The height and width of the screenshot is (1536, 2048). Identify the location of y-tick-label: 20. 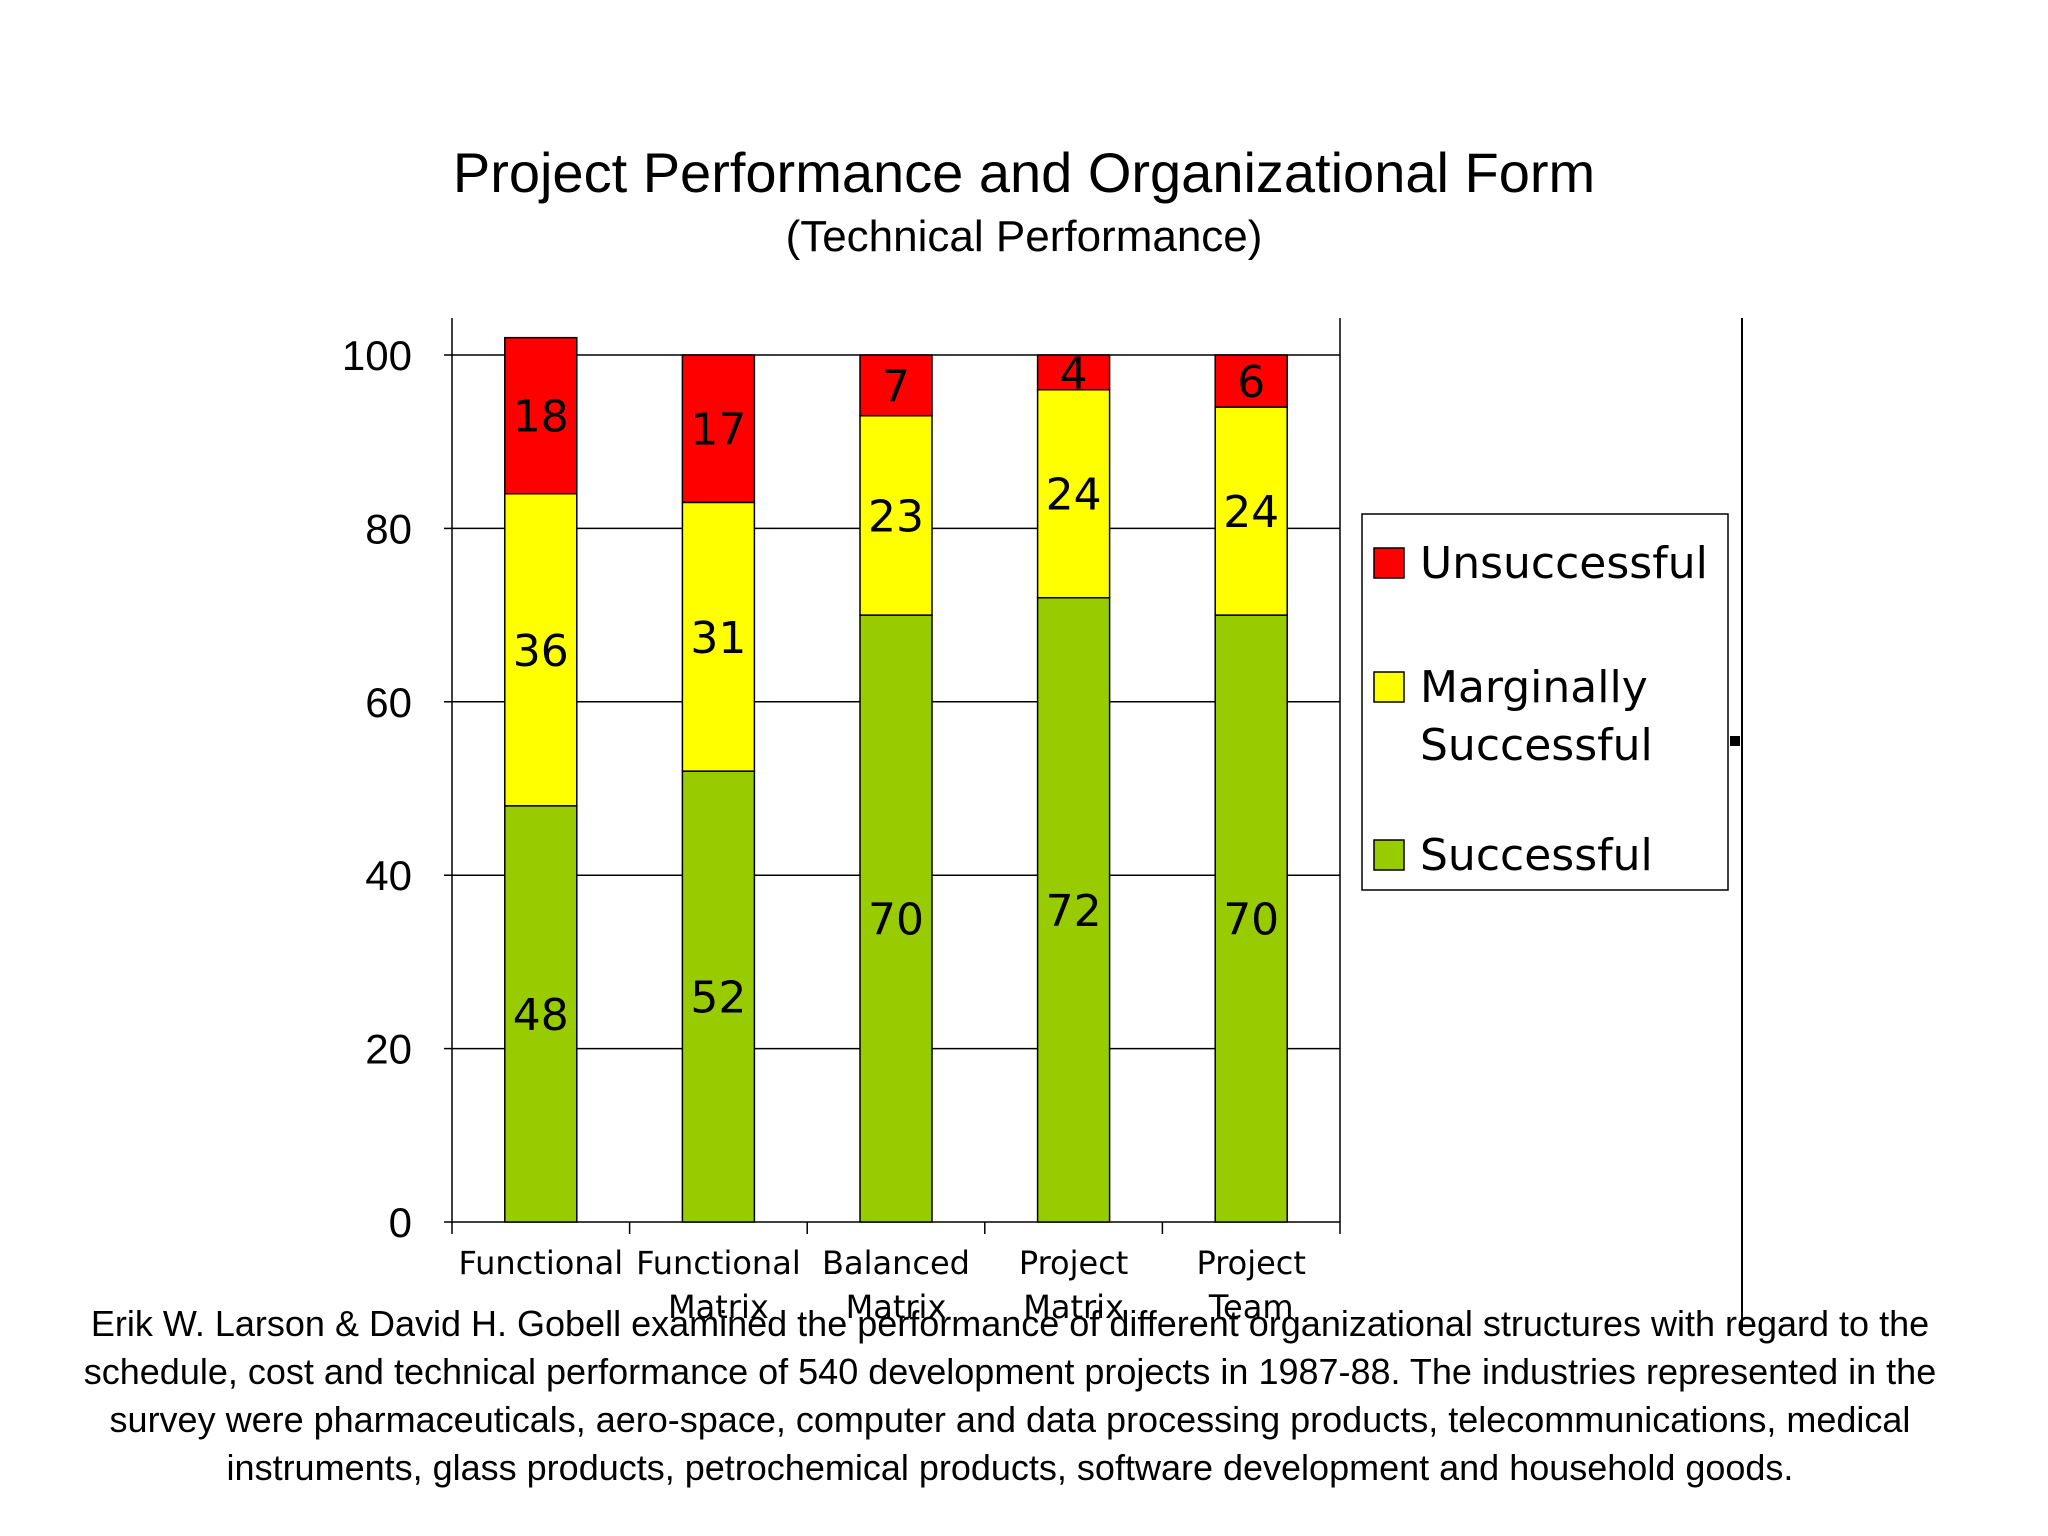
(388, 1049).